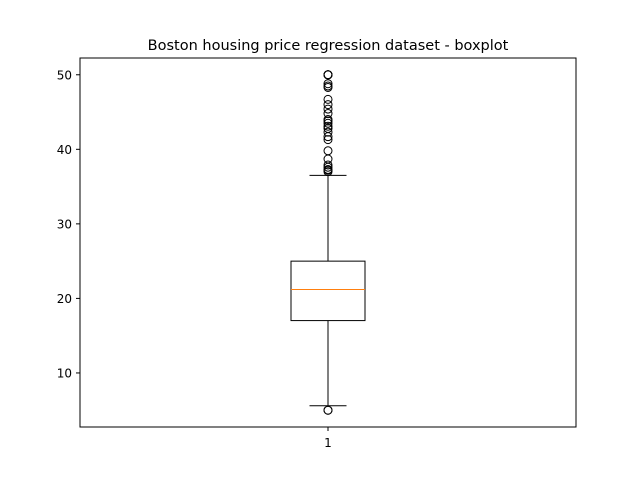 Image resolution: width=640 pixels, height=480 pixels. I want to click on outlier-group, so click(328, 242).